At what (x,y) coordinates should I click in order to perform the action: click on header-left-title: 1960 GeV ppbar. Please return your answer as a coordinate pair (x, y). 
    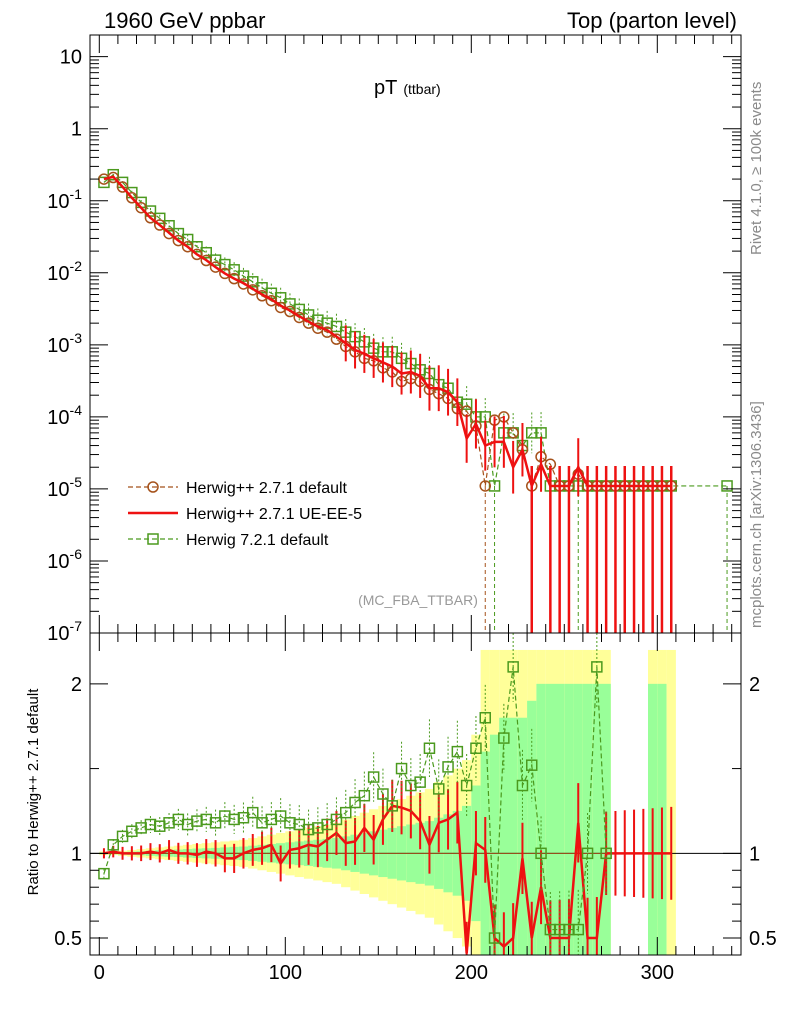
    Looking at the image, I should click on (184, 20).